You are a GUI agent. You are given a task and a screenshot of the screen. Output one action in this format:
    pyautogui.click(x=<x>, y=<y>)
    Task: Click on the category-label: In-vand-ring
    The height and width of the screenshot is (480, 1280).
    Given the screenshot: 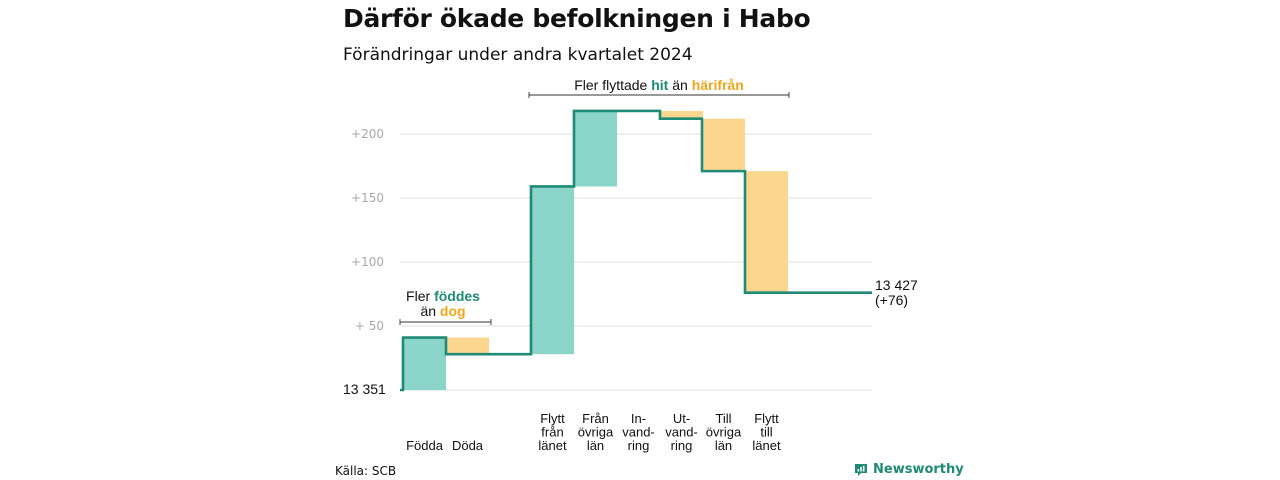 What is the action you would take?
    pyautogui.click(x=638, y=432)
    